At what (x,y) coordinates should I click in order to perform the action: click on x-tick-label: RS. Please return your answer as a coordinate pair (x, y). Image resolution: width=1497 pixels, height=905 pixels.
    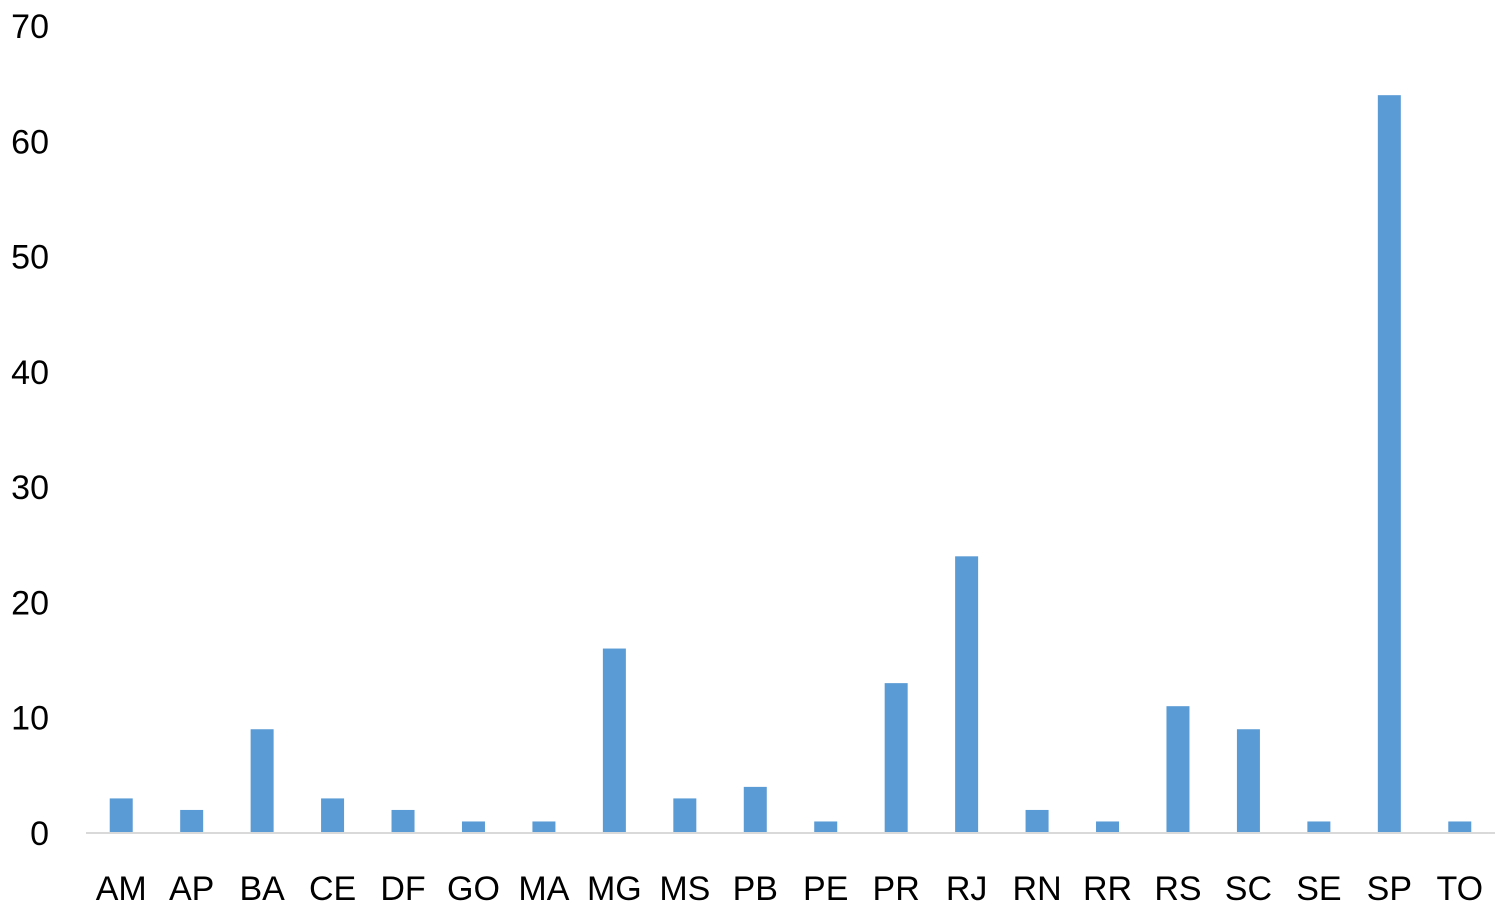
    Looking at the image, I should click on (1177, 887).